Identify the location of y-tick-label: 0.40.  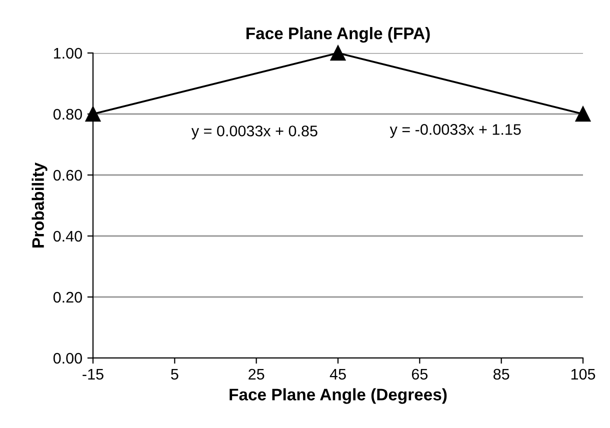
(67, 236).